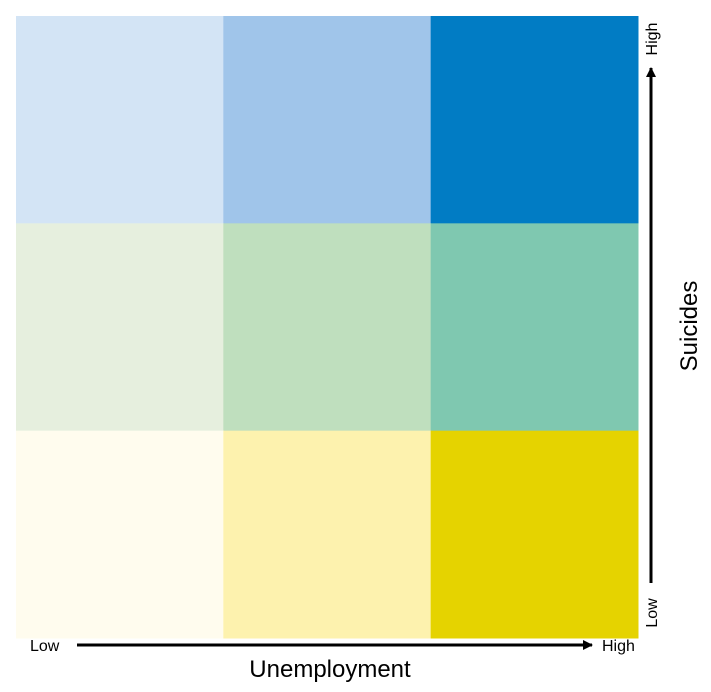 Image resolution: width=711 pixels, height=692 pixels. What do you see at coordinates (45, 646) in the screenshot?
I see `x-axis-low-label: Low` at bounding box center [45, 646].